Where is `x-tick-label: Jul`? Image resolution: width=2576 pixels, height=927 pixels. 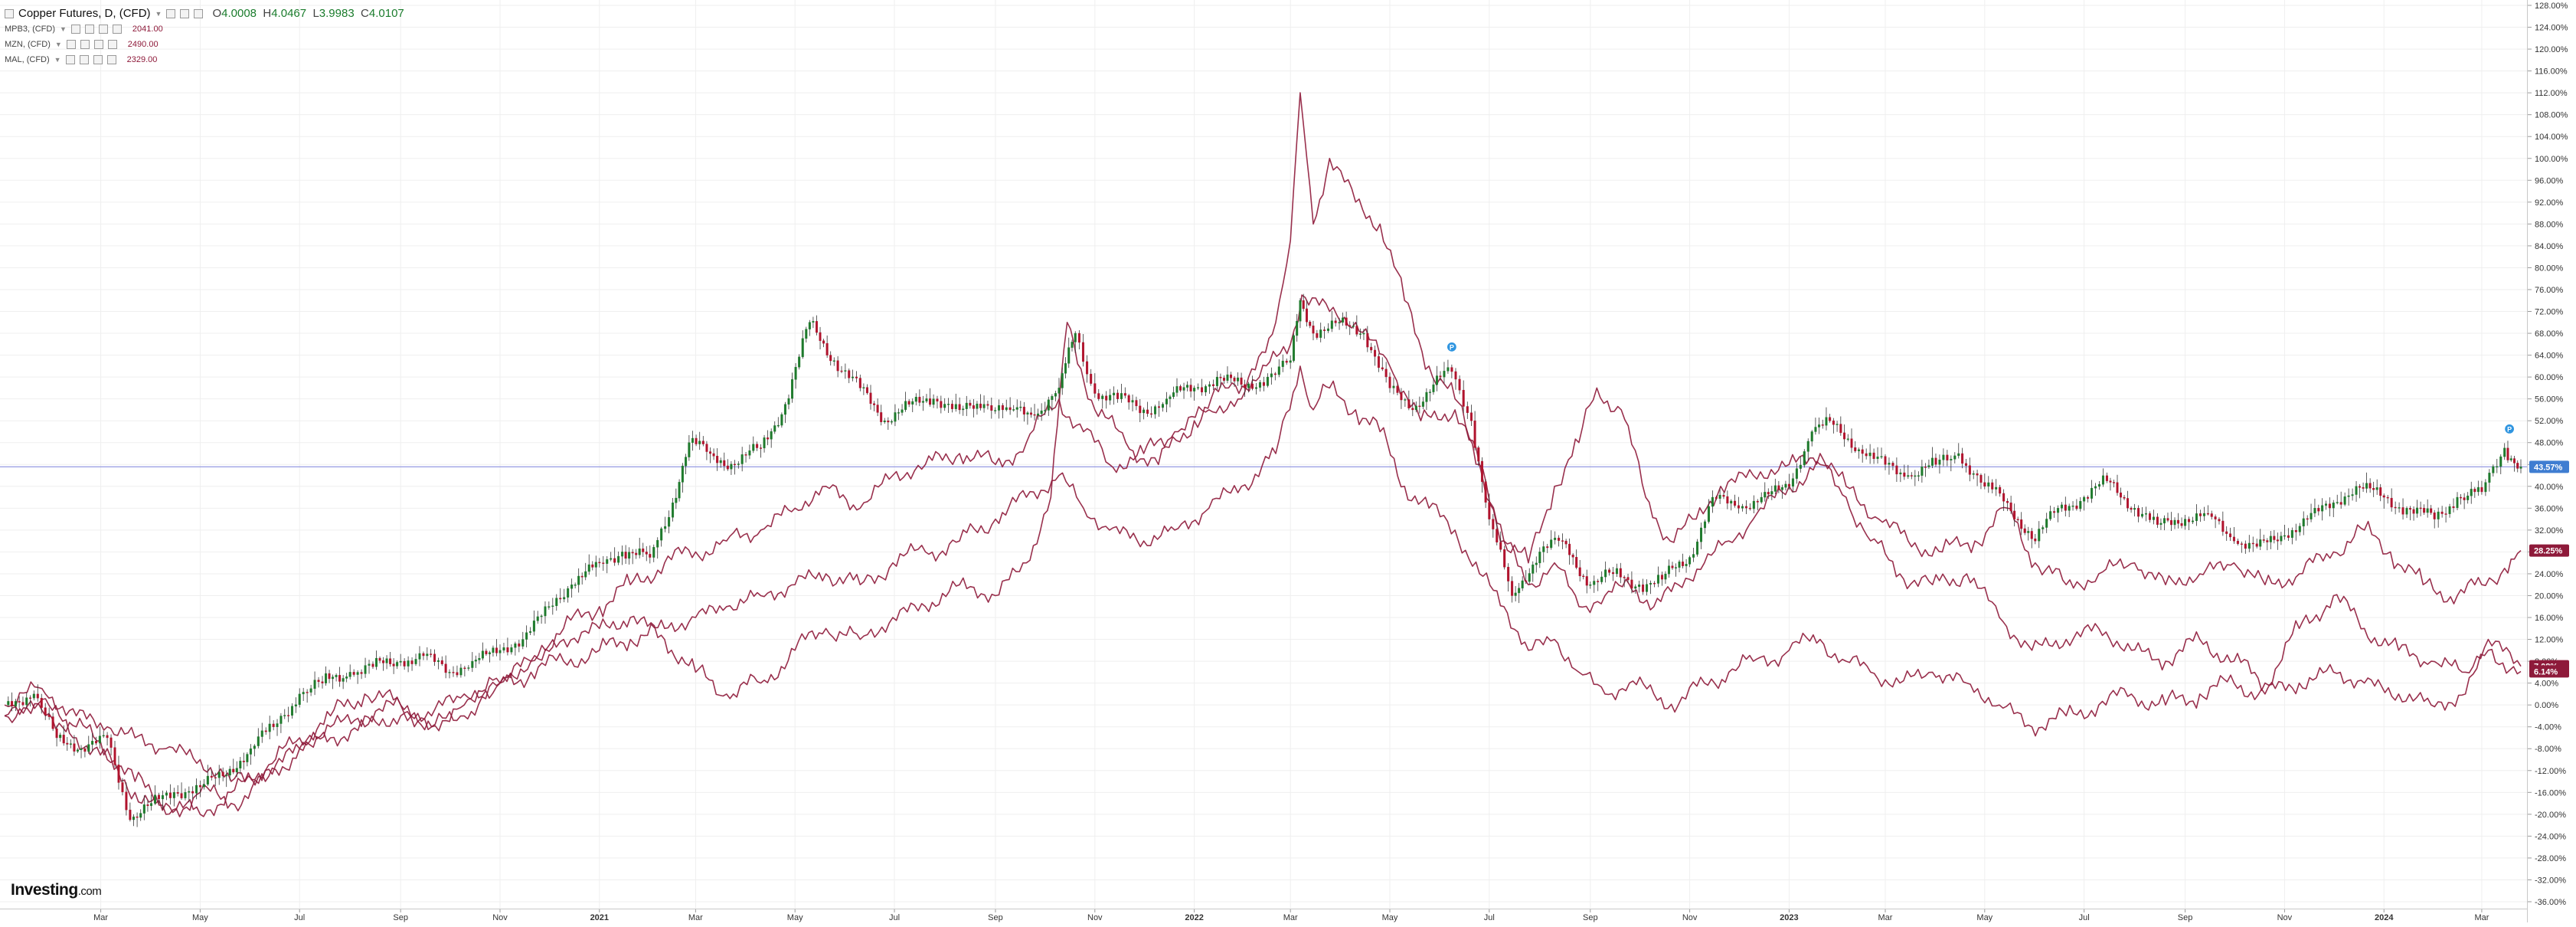
x-tick-label: Jul is located at coordinates (1489, 917).